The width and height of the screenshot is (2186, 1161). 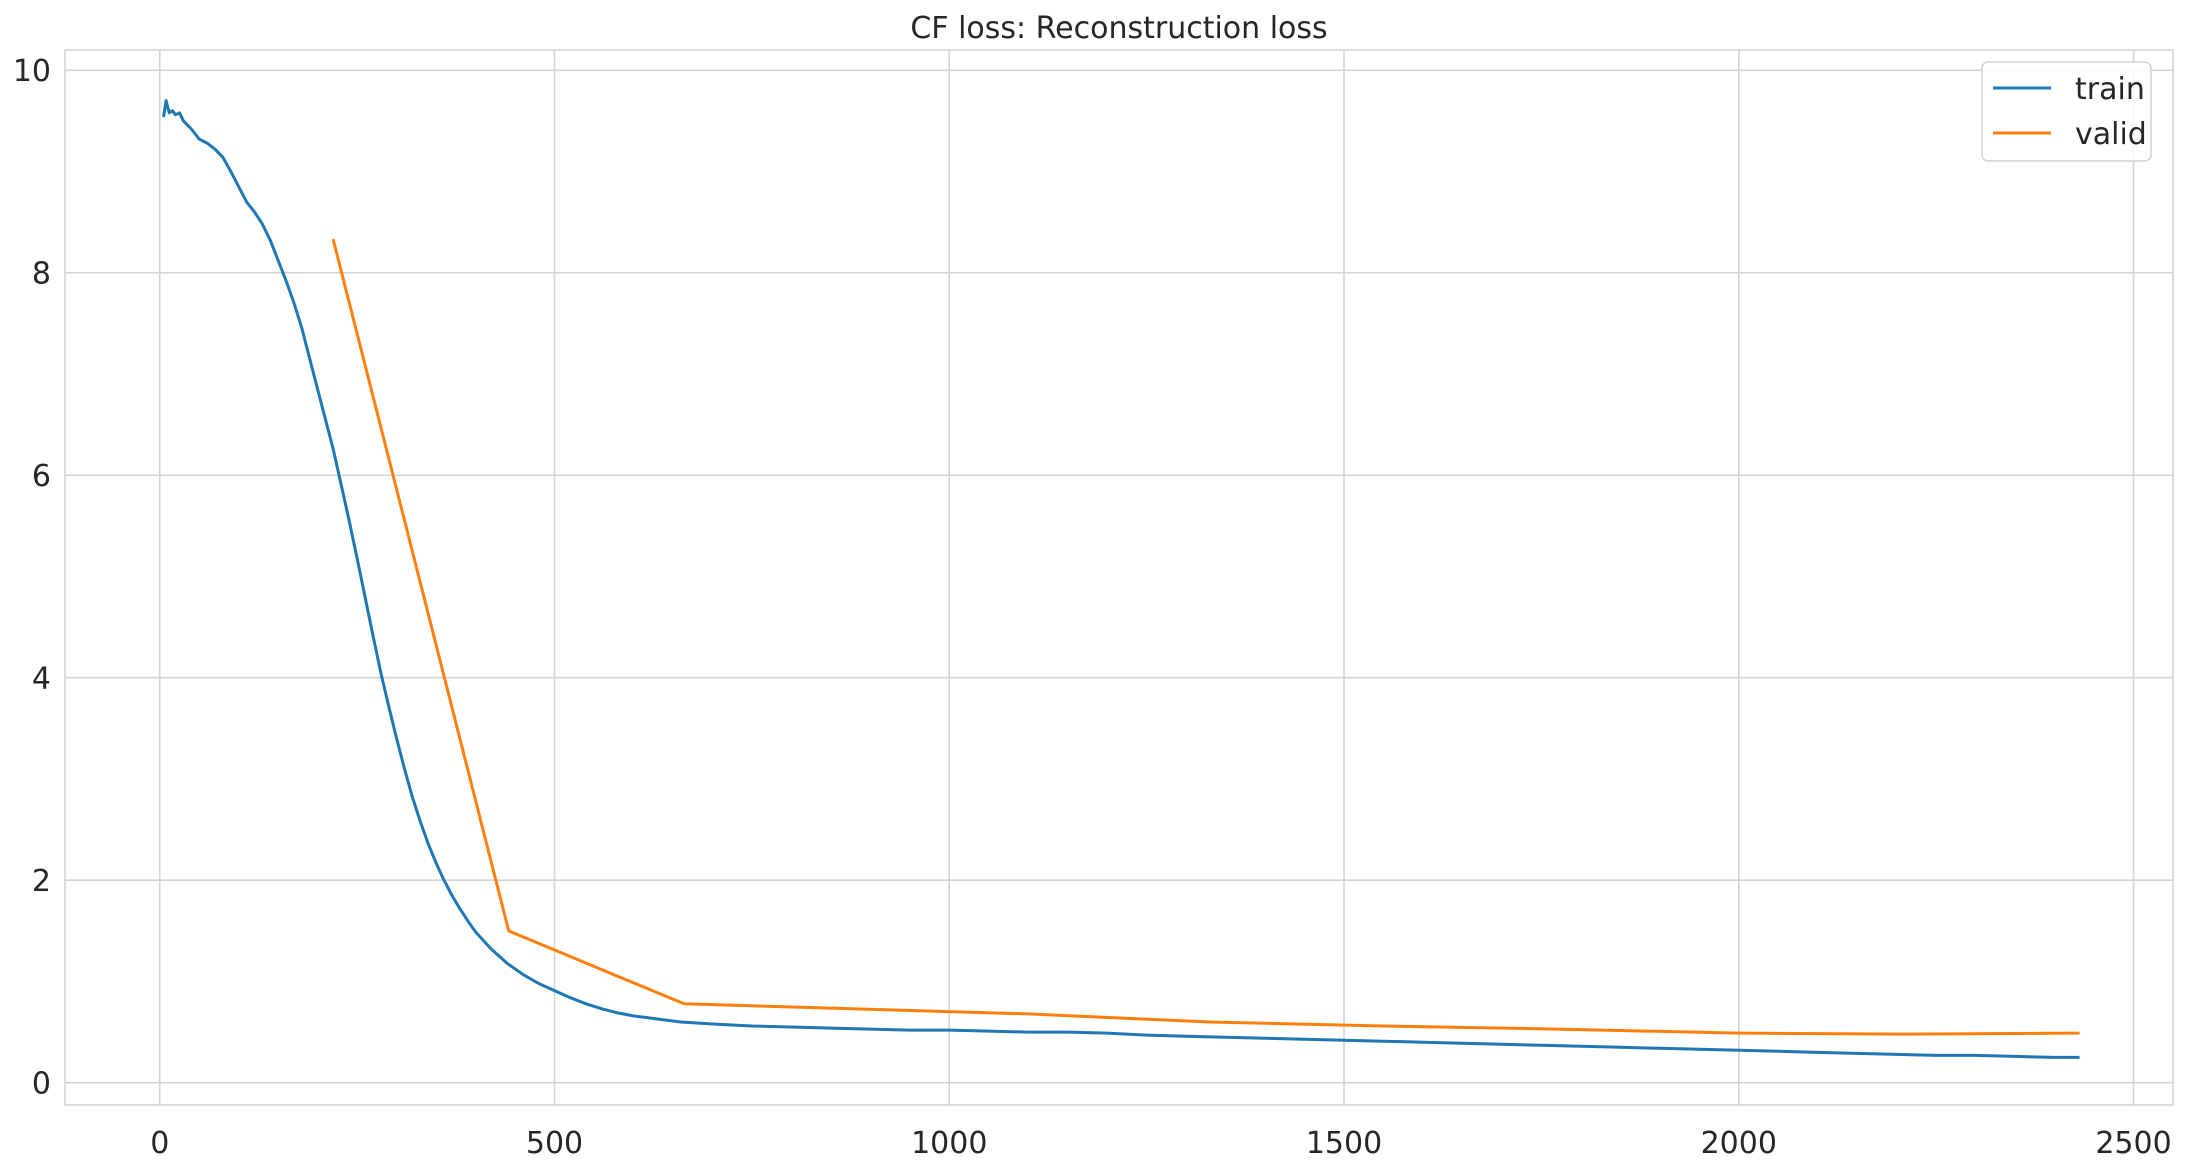 I want to click on y-tick-label-2: 2, so click(x=41, y=881).